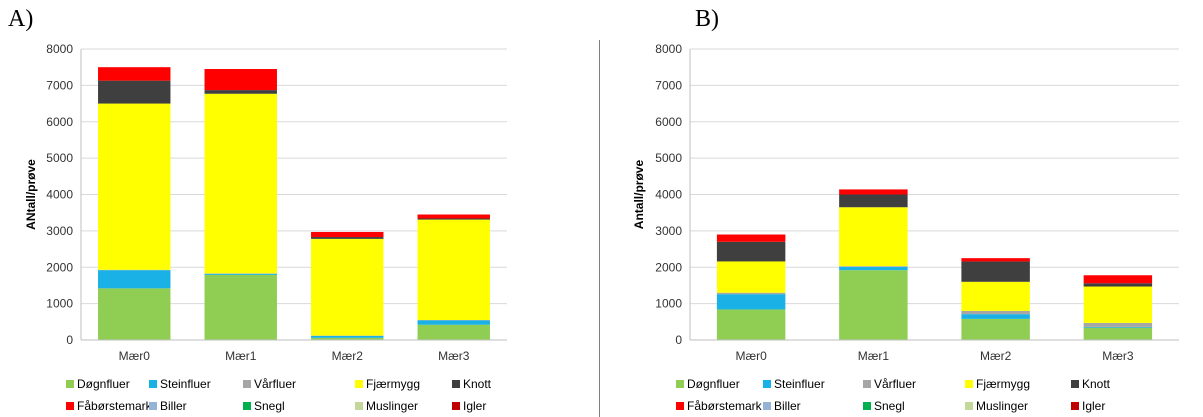 This screenshot has width=1203, height=417. Describe the element at coordinates (599, 228) in the screenshot. I see `panel-divider` at that location.